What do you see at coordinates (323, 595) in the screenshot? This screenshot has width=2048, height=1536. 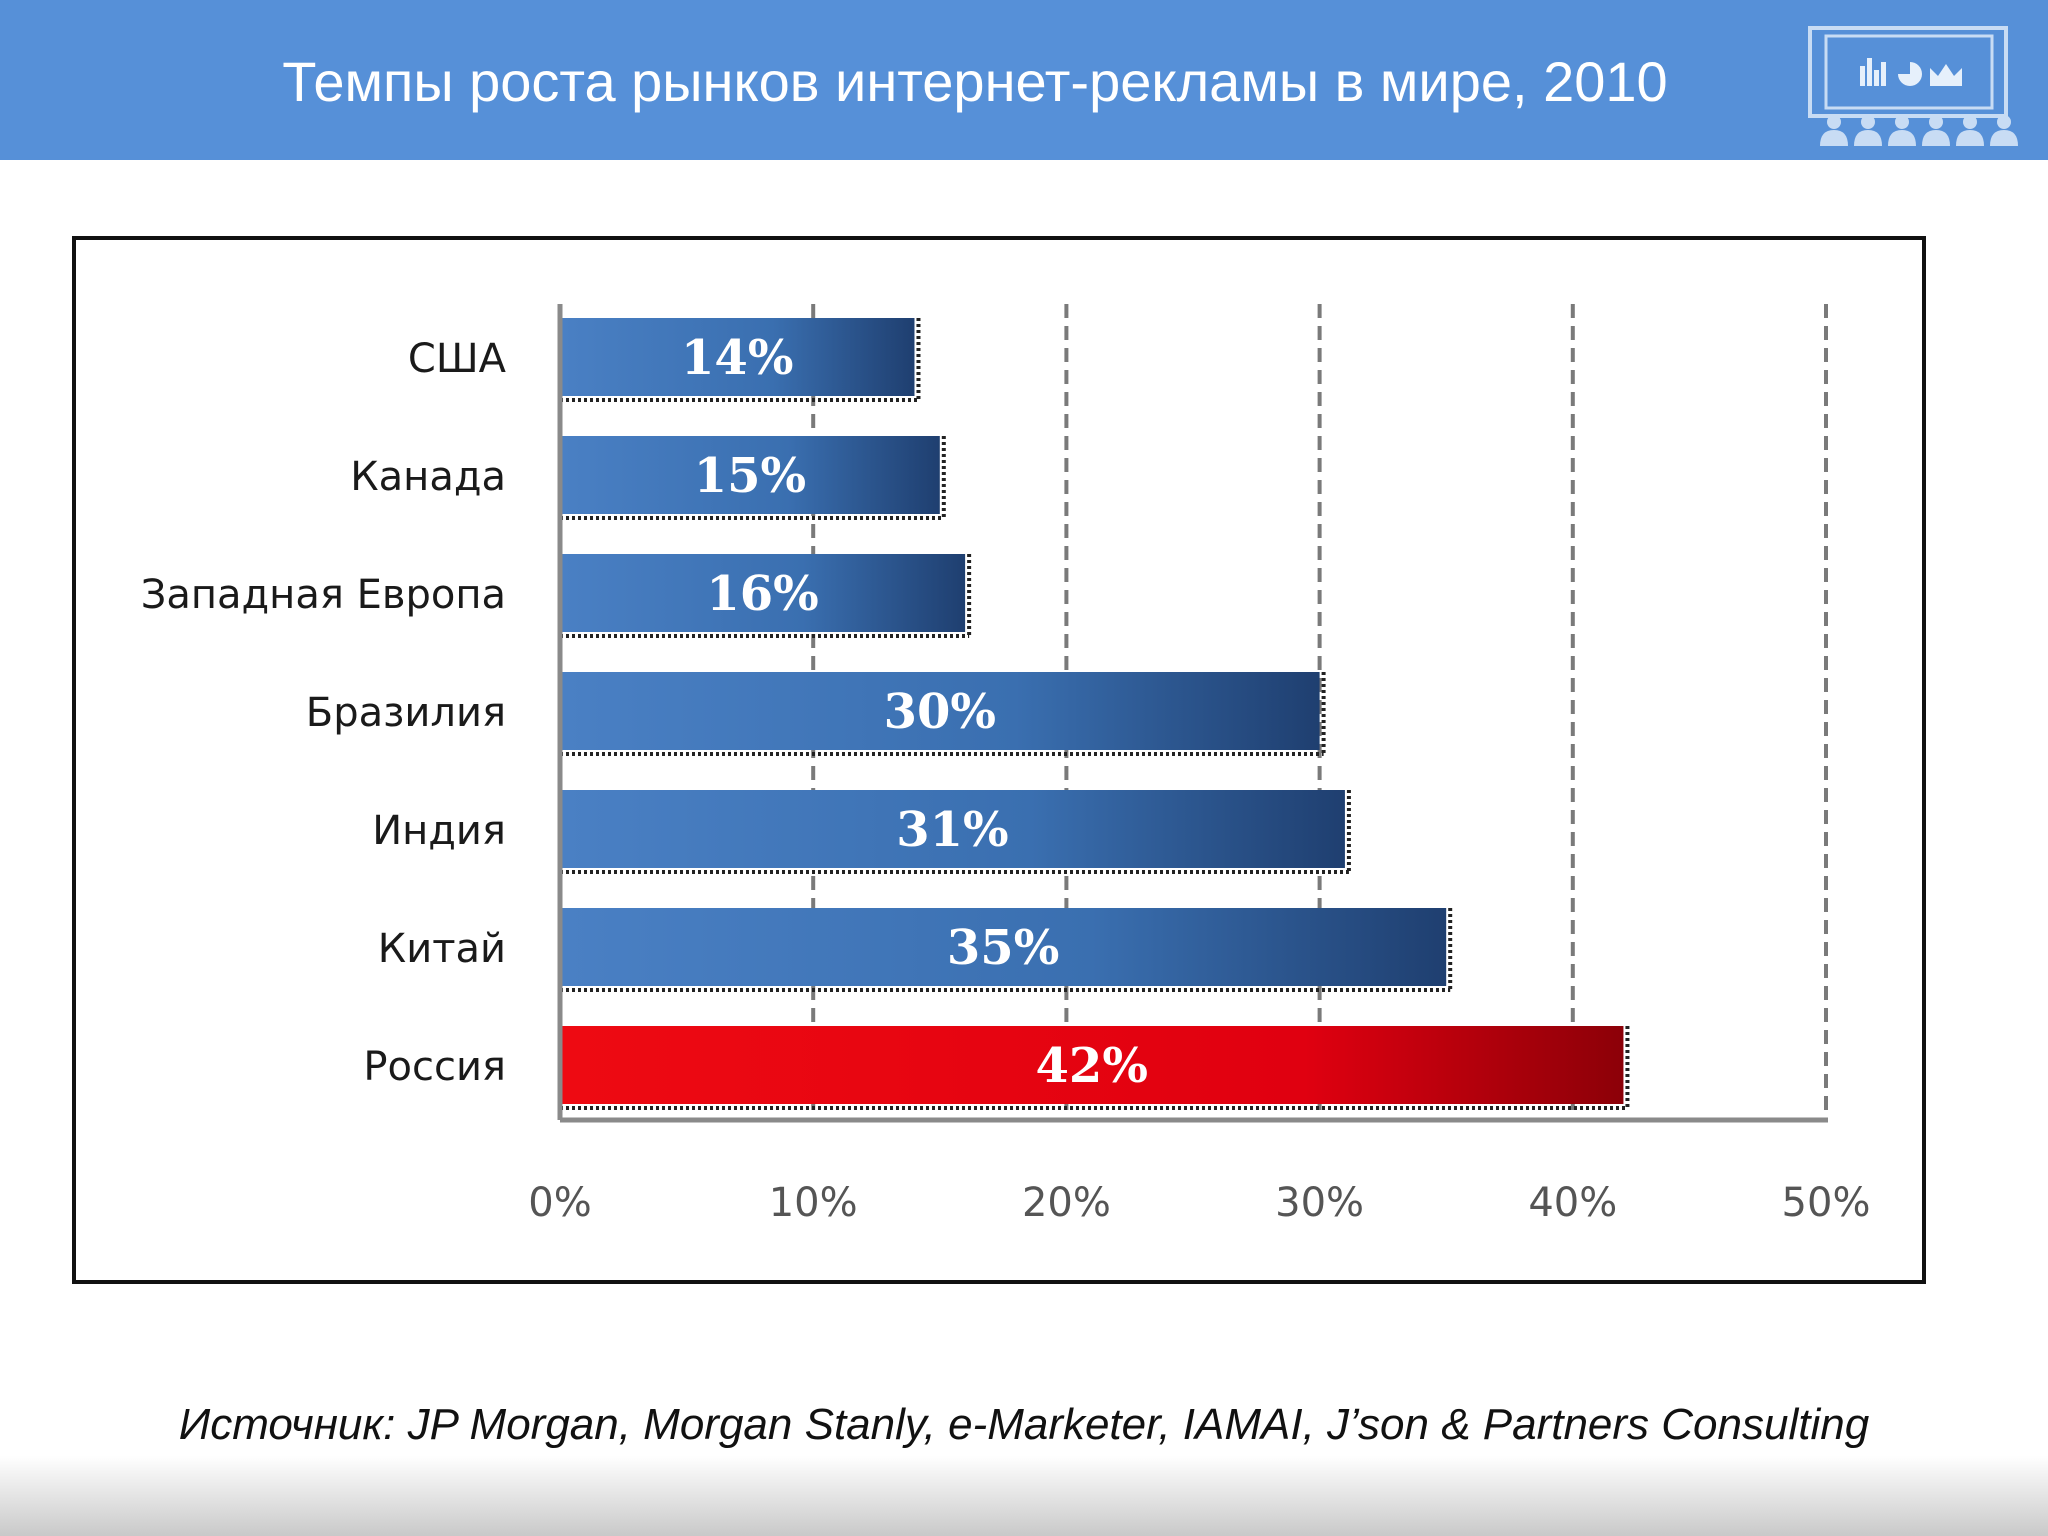 I see `category-label-2: Западная Европа` at bounding box center [323, 595].